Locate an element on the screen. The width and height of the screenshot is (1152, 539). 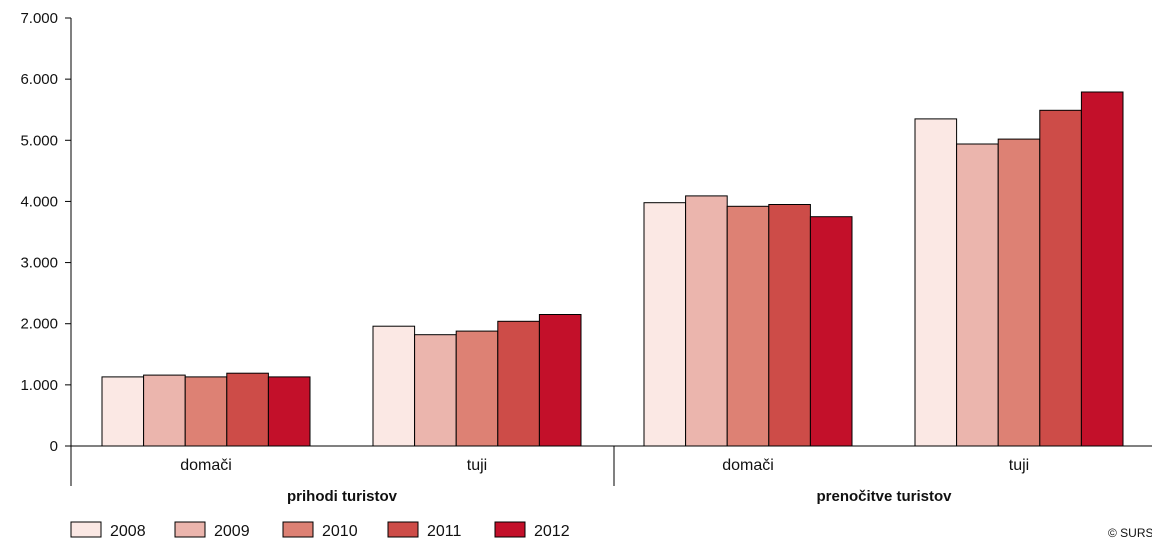
source-credit: © SURS is located at coordinates (1130, 532).